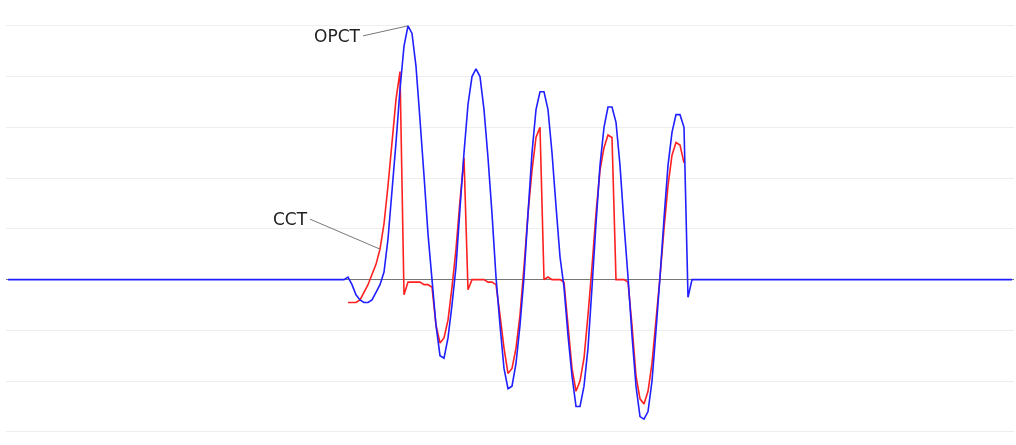 This screenshot has width=1016, height=445. What do you see at coordinates (290, 219) in the screenshot?
I see `text: CCT` at bounding box center [290, 219].